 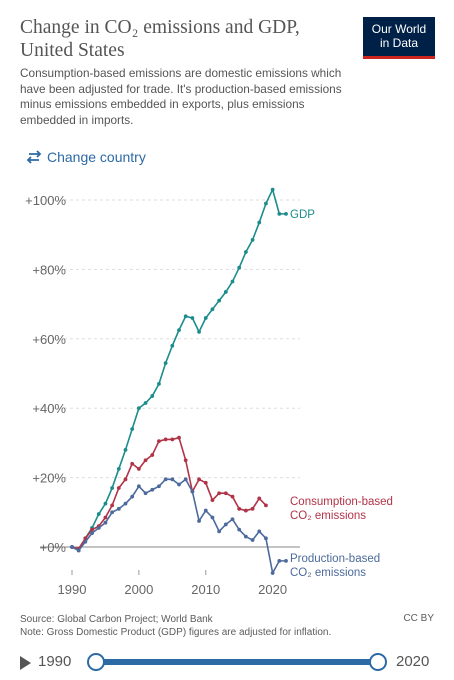 What do you see at coordinates (49, 269) in the screenshot?
I see `y-tick-label: +80%` at bounding box center [49, 269].